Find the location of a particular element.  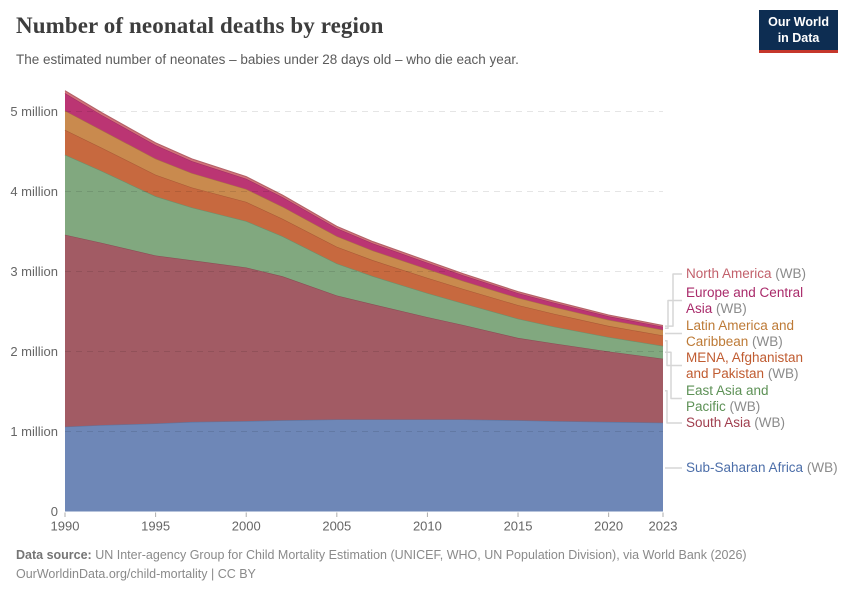

legend-item-europe-and-central-asia: Europe and Central Asia (WB) is located at coordinates (744, 301).